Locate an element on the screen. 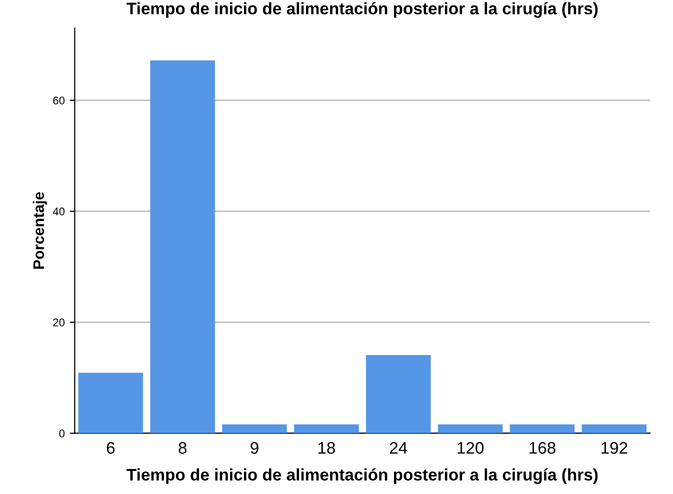 The height and width of the screenshot is (494, 673). chart-title: Tiempo de inicio de alimentación posterior a la cirugía (hrs) is located at coordinates (362, 10).